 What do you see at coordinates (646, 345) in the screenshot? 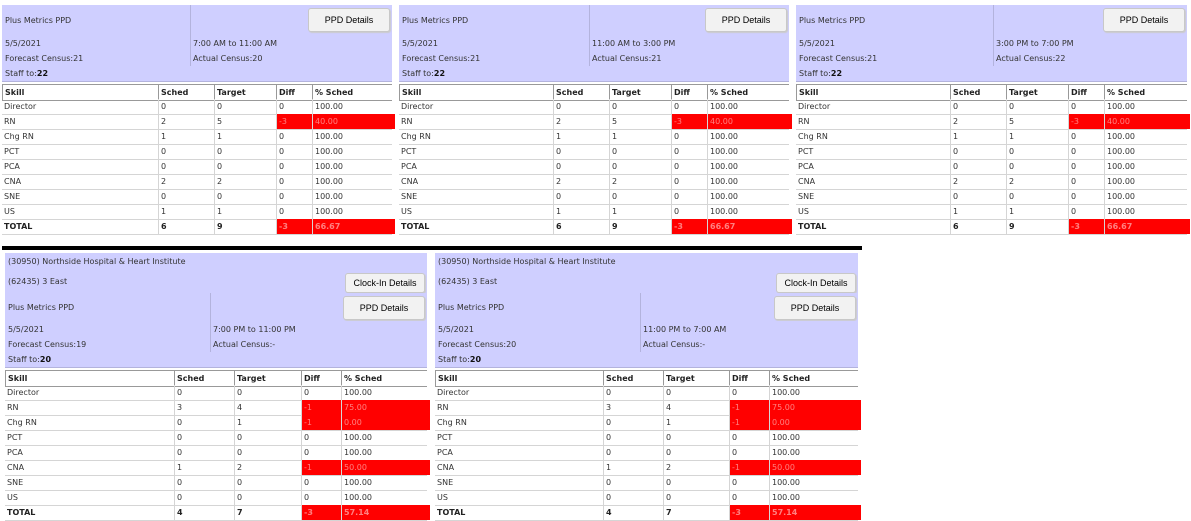
I see `header-row: Forecast Census: 20 Actual Census: -` at bounding box center [646, 345].